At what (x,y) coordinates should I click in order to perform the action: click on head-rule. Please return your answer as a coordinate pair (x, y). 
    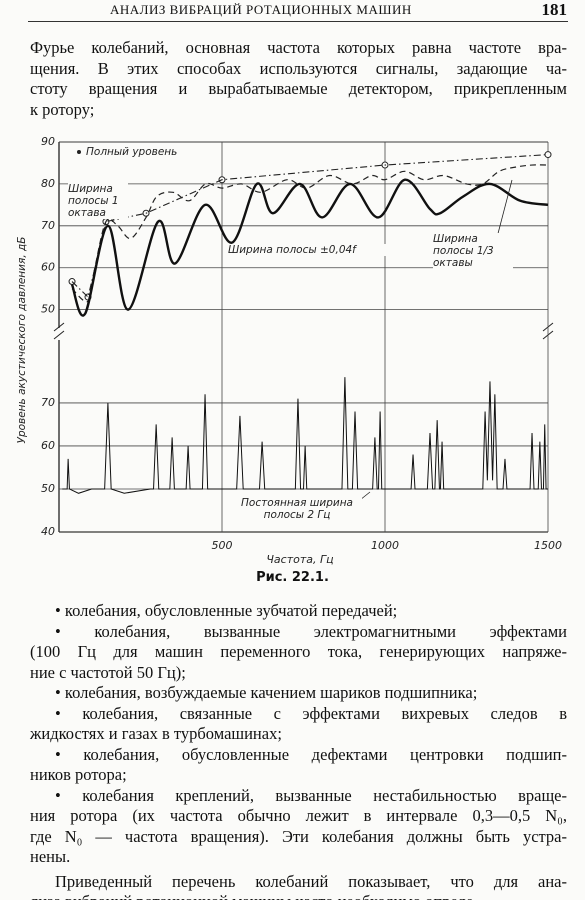
    Looking at the image, I should click on (298, 21).